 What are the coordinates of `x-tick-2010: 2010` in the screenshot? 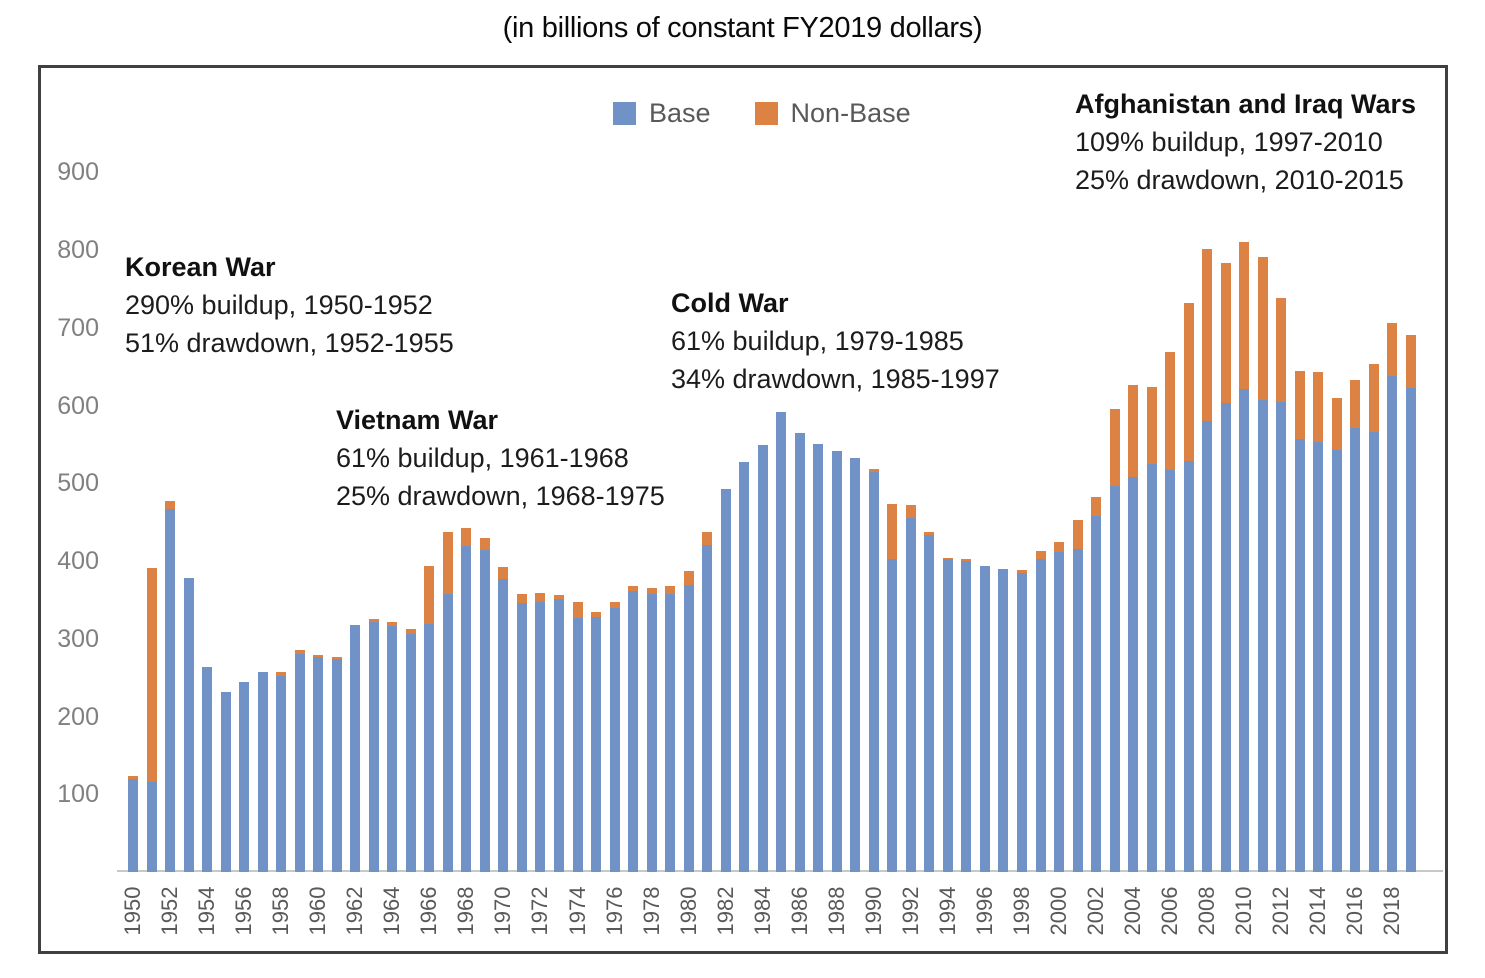 It's located at (1244, 911).